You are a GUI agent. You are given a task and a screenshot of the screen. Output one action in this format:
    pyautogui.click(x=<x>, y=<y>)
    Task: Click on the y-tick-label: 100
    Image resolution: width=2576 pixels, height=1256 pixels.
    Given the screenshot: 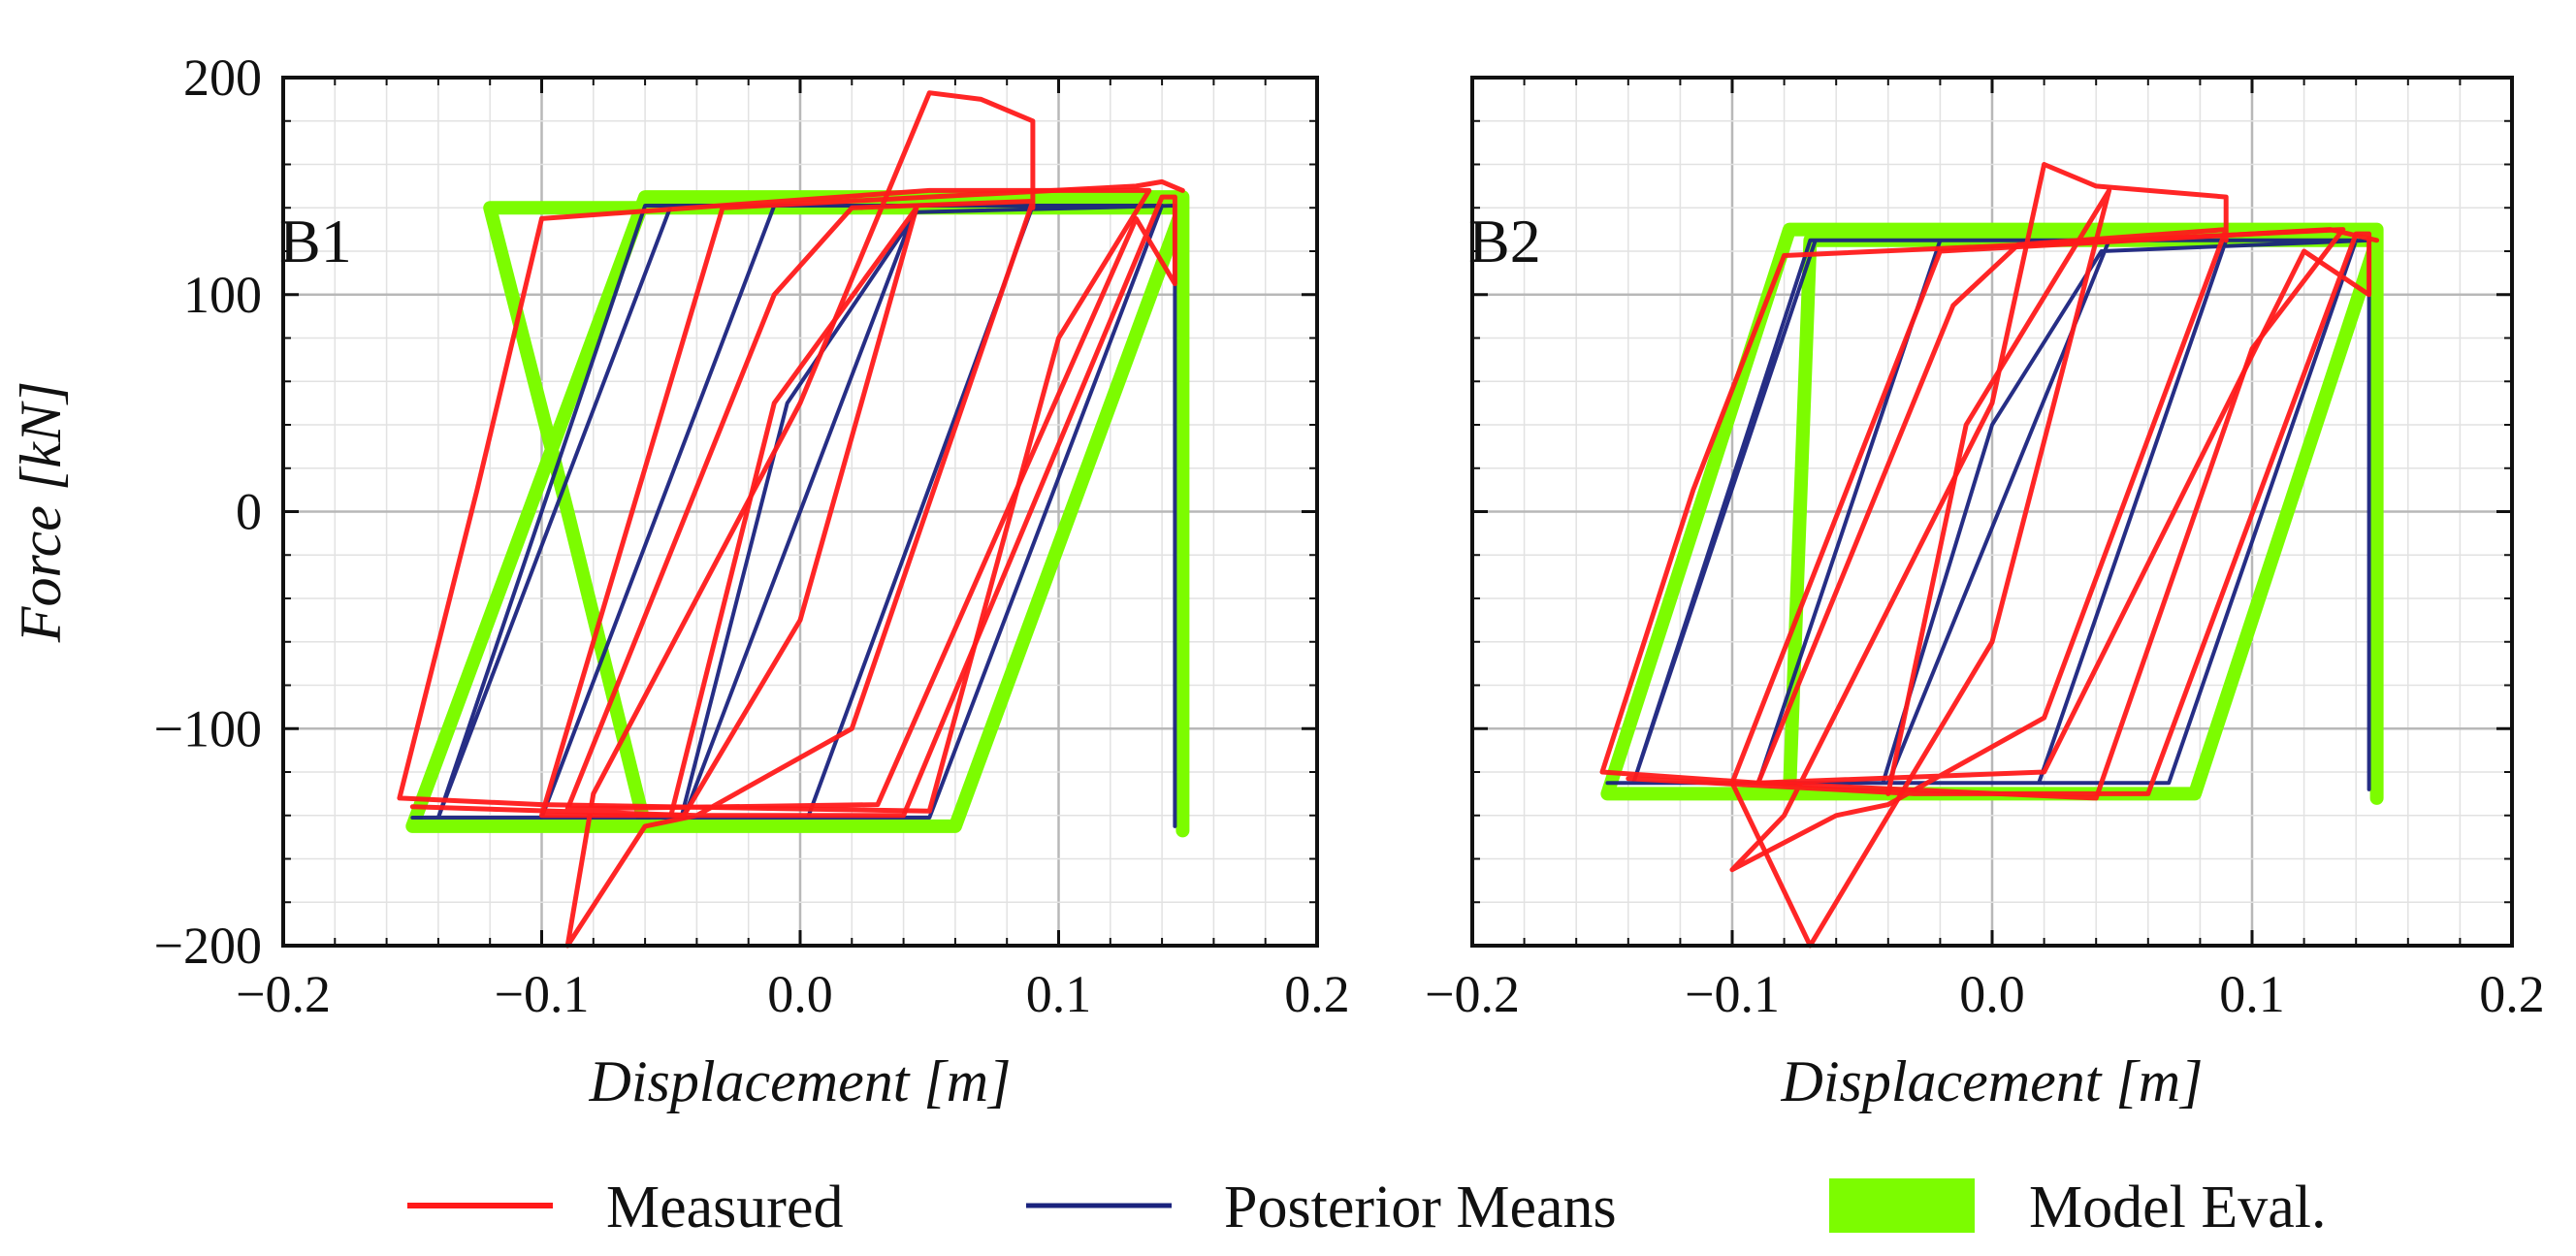 What is the action you would take?
    pyautogui.click(x=222, y=295)
    